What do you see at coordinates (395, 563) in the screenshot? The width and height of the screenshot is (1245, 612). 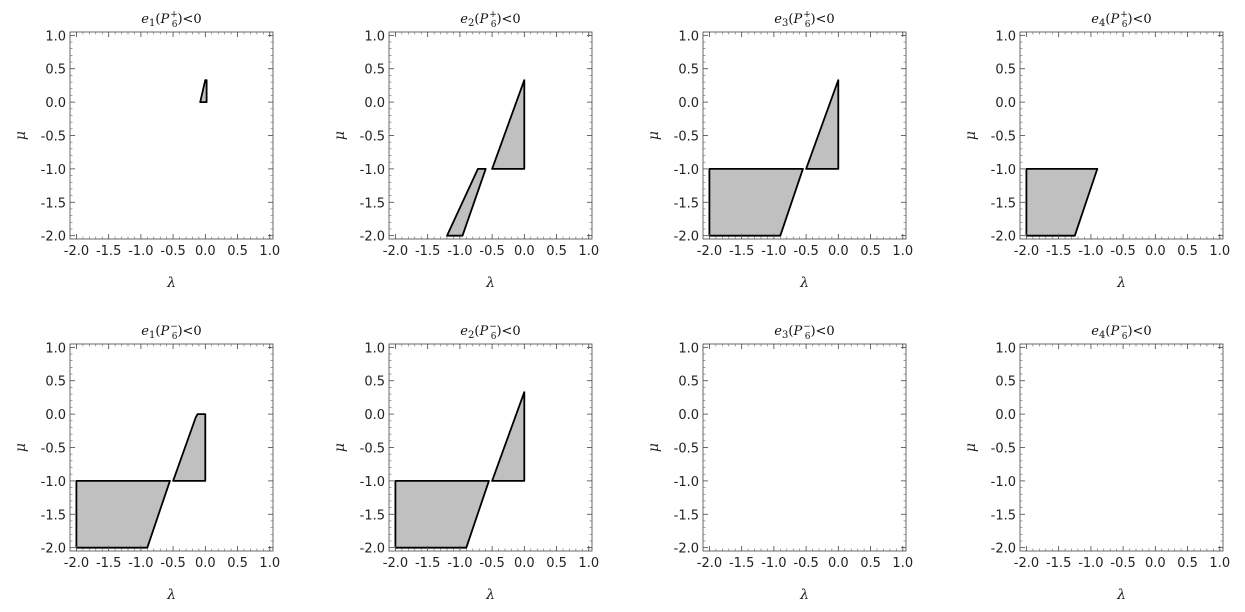 I see `panel-6-xtick-label-1: -2.0` at bounding box center [395, 563].